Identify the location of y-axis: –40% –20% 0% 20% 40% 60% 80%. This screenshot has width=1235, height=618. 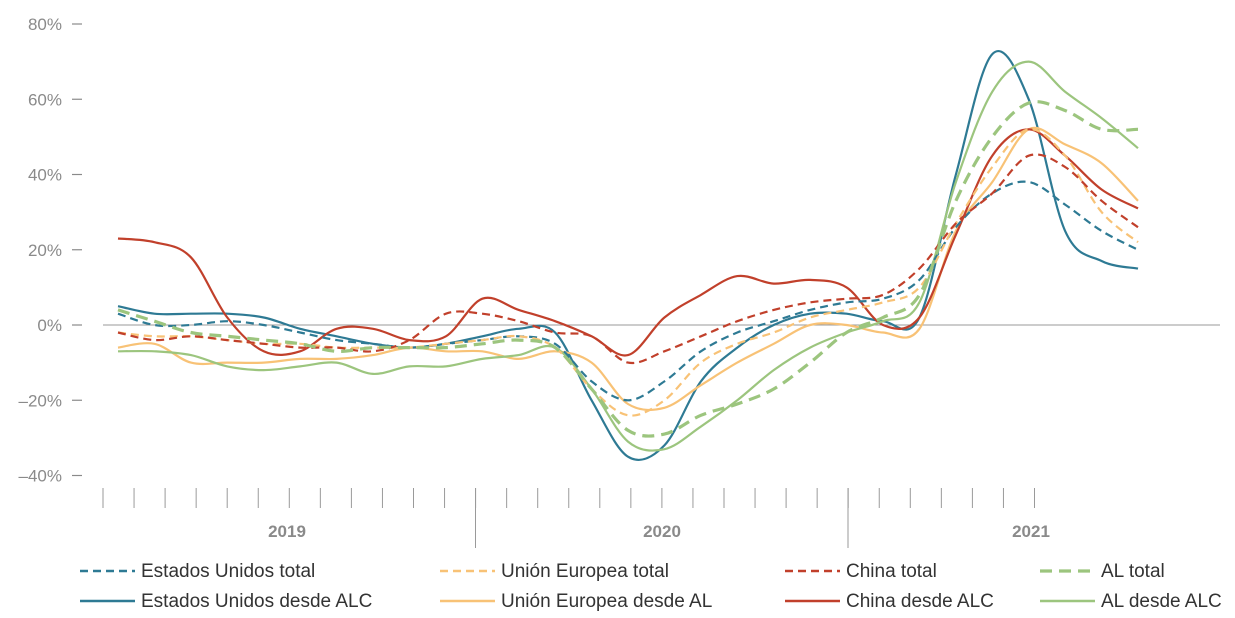
(50, 250).